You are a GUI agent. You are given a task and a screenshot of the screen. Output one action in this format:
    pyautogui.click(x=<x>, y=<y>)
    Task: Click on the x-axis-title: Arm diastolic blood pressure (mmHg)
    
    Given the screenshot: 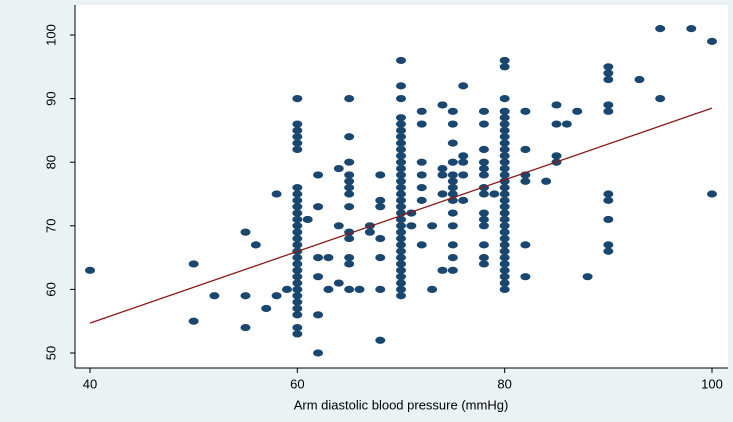 What is the action you would take?
    pyautogui.click(x=401, y=404)
    